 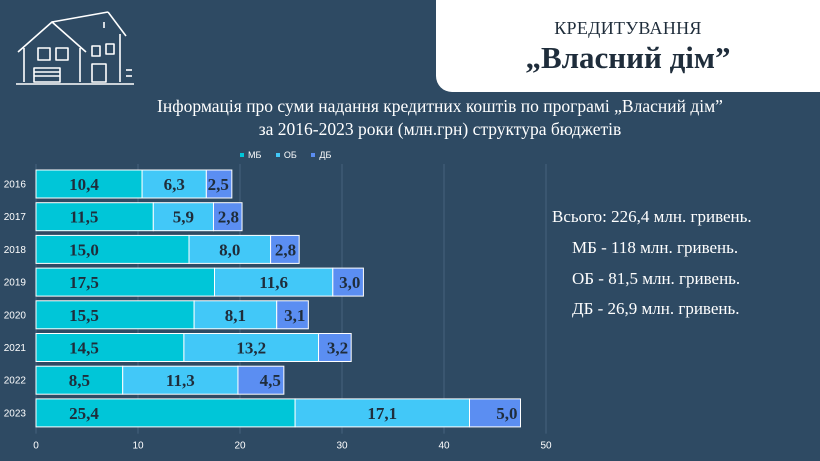 I want to click on data-label-ДБ-2018: 2,8, so click(x=285, y=249).